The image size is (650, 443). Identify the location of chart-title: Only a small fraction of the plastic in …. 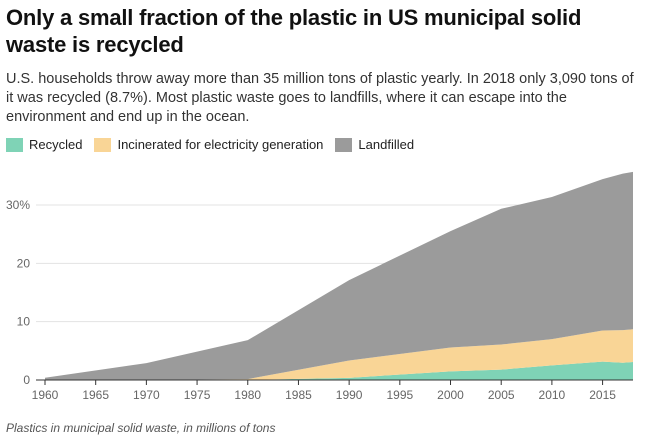
(294, 31).